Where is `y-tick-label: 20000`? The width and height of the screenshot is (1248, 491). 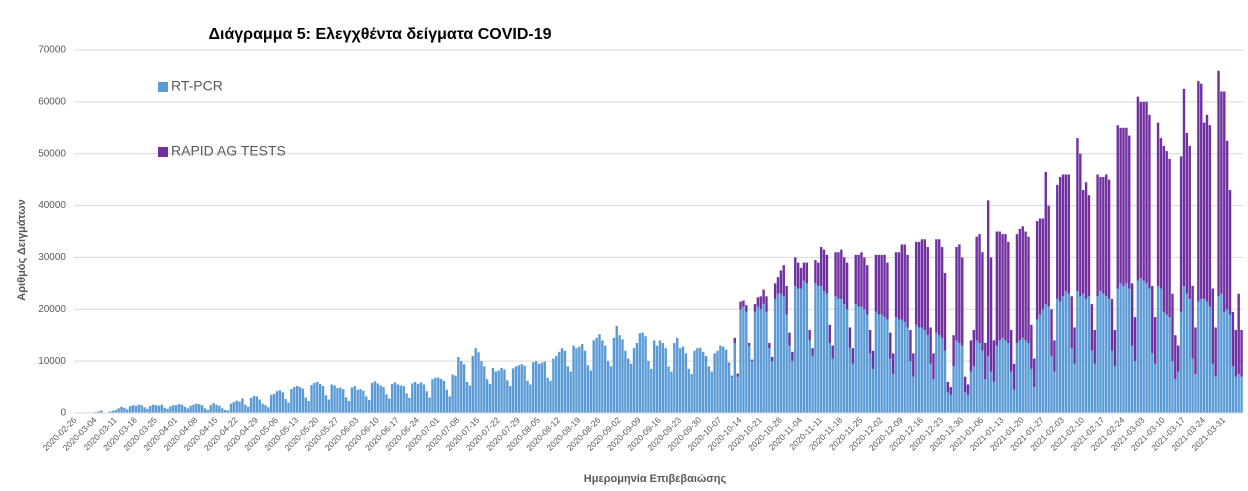 y-tick-label: 20000 is located at coordinates (52, 309).